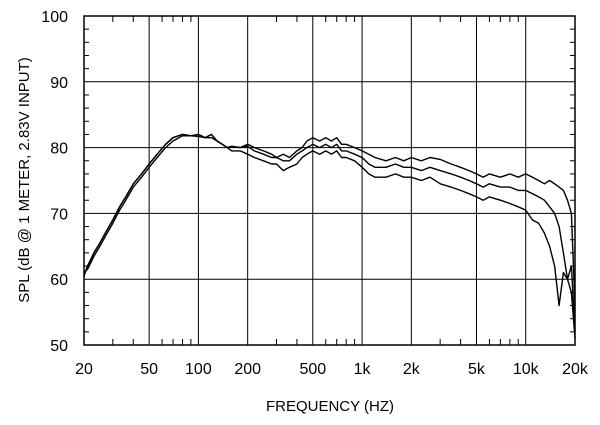 The image size is (600, 425). Describe the element at coordinates (312, 369) in the screenshot. I see `x-tick-label: 500` at that location.